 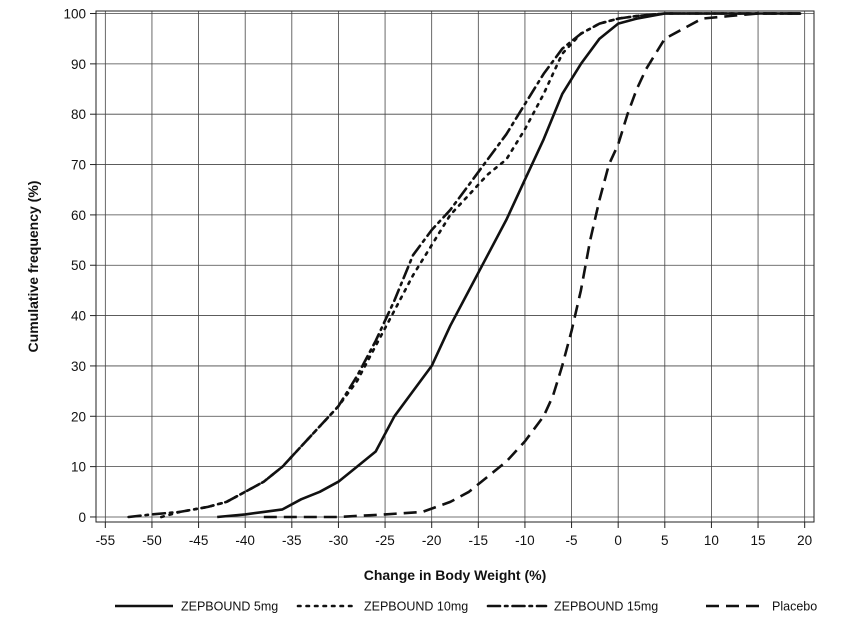 I want to click on y-tick-label: 90, so click(x=78, y=64).